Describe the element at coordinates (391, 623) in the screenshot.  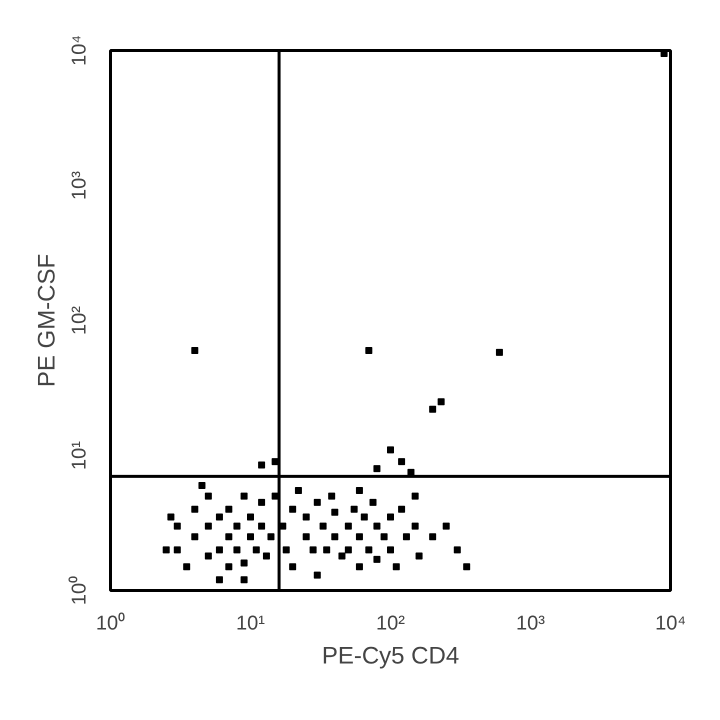
I see `x-tick-label: 10²` at that location.